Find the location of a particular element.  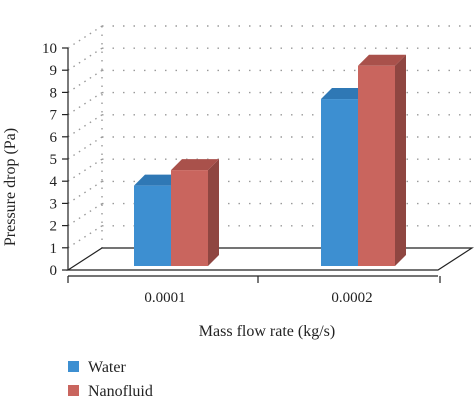

y-tick-label: 7 is located at coordinates (54, 116).